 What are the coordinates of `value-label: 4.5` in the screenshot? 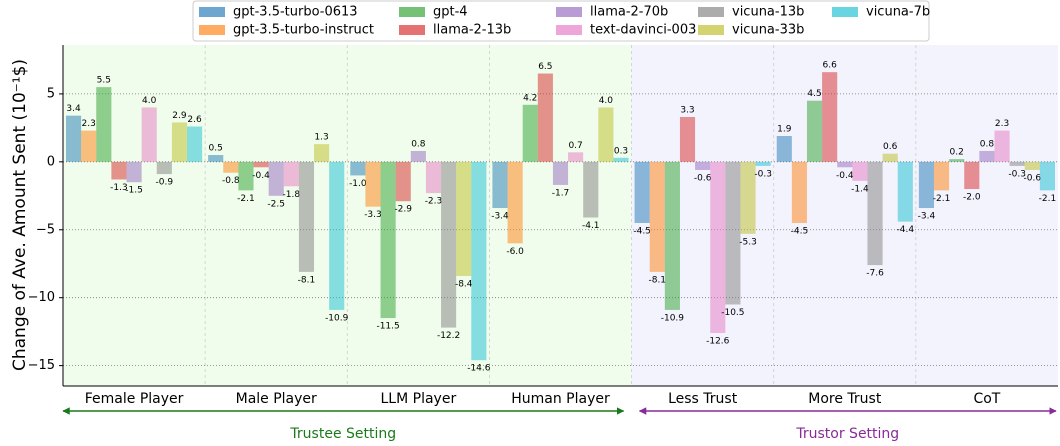 It's located at (814, 94).